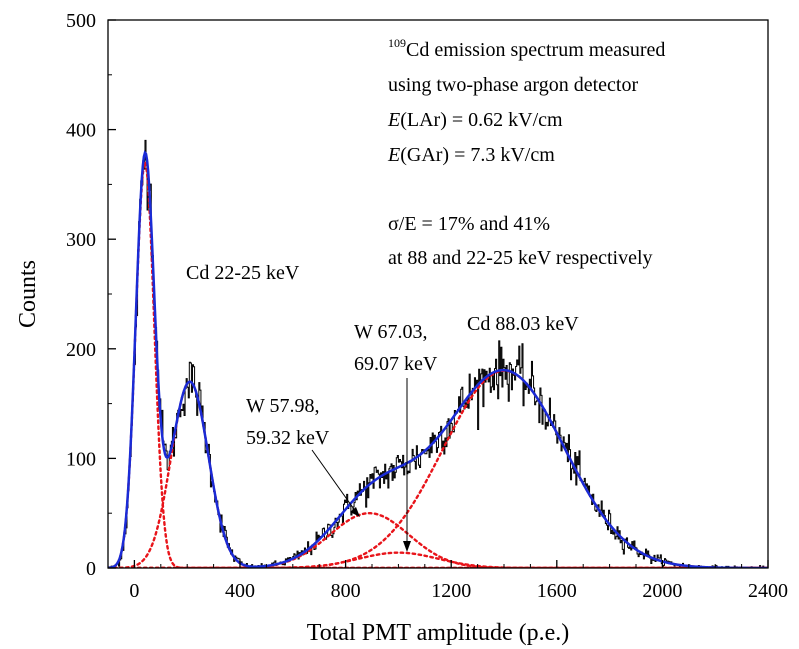 The width and height of the screenshot is (799, 649). I want to click on y-tick-label: 300, so click(81, 240).